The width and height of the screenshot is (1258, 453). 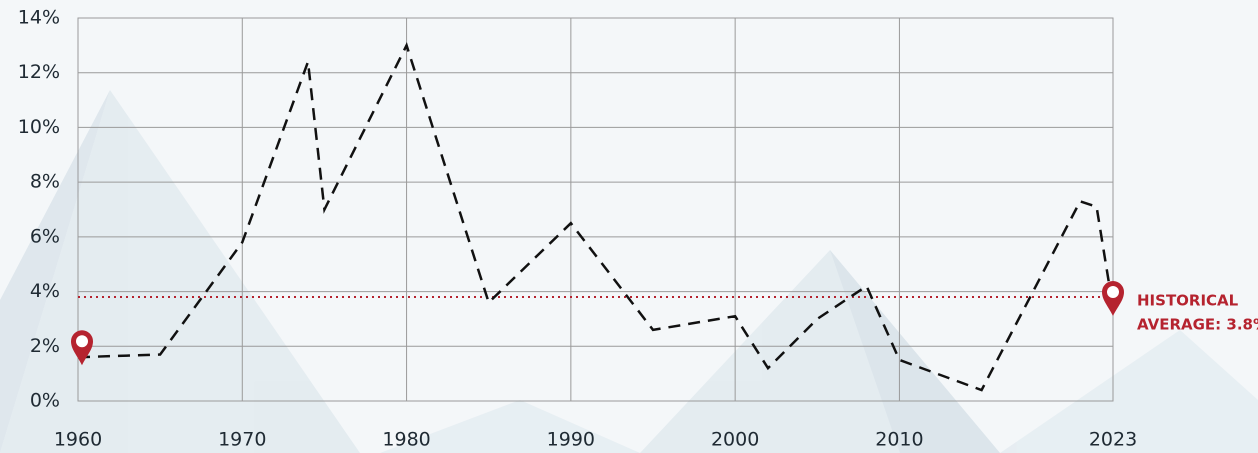 What do you see at coordinates (78, 440) in the screenshot?
I see `x-tick-label: 1960` at bounding box center [78, 440].